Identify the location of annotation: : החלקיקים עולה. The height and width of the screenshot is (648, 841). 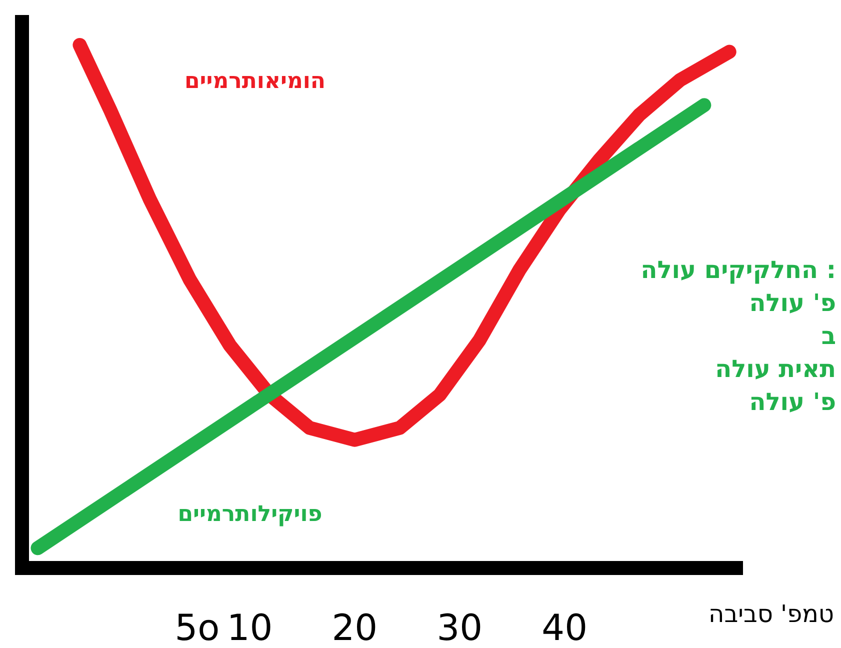
(738, 270).